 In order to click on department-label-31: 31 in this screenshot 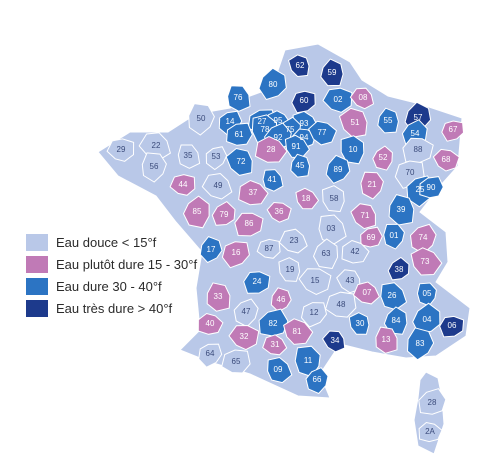, I will do `click(275, 344)`.